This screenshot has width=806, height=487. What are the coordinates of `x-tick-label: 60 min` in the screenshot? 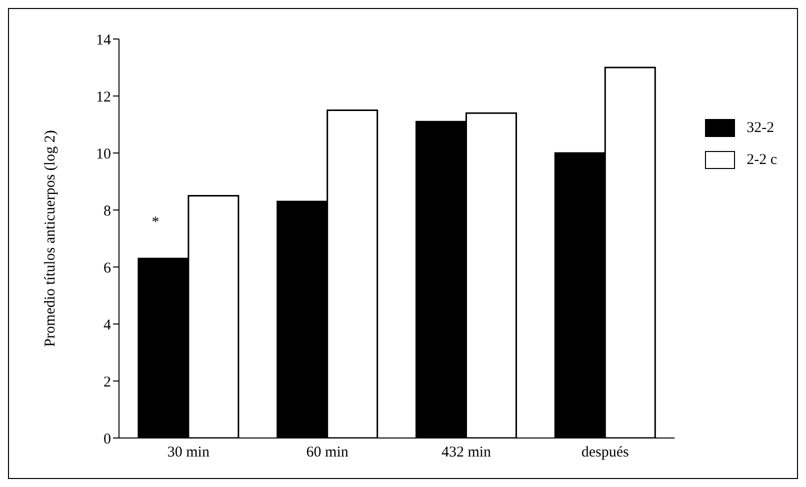 It's located at (327, 452).